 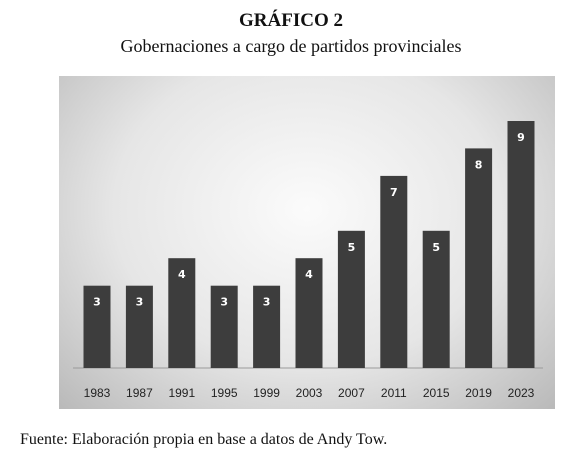 I want to click on bar-1999, so click(x=267, y=326).